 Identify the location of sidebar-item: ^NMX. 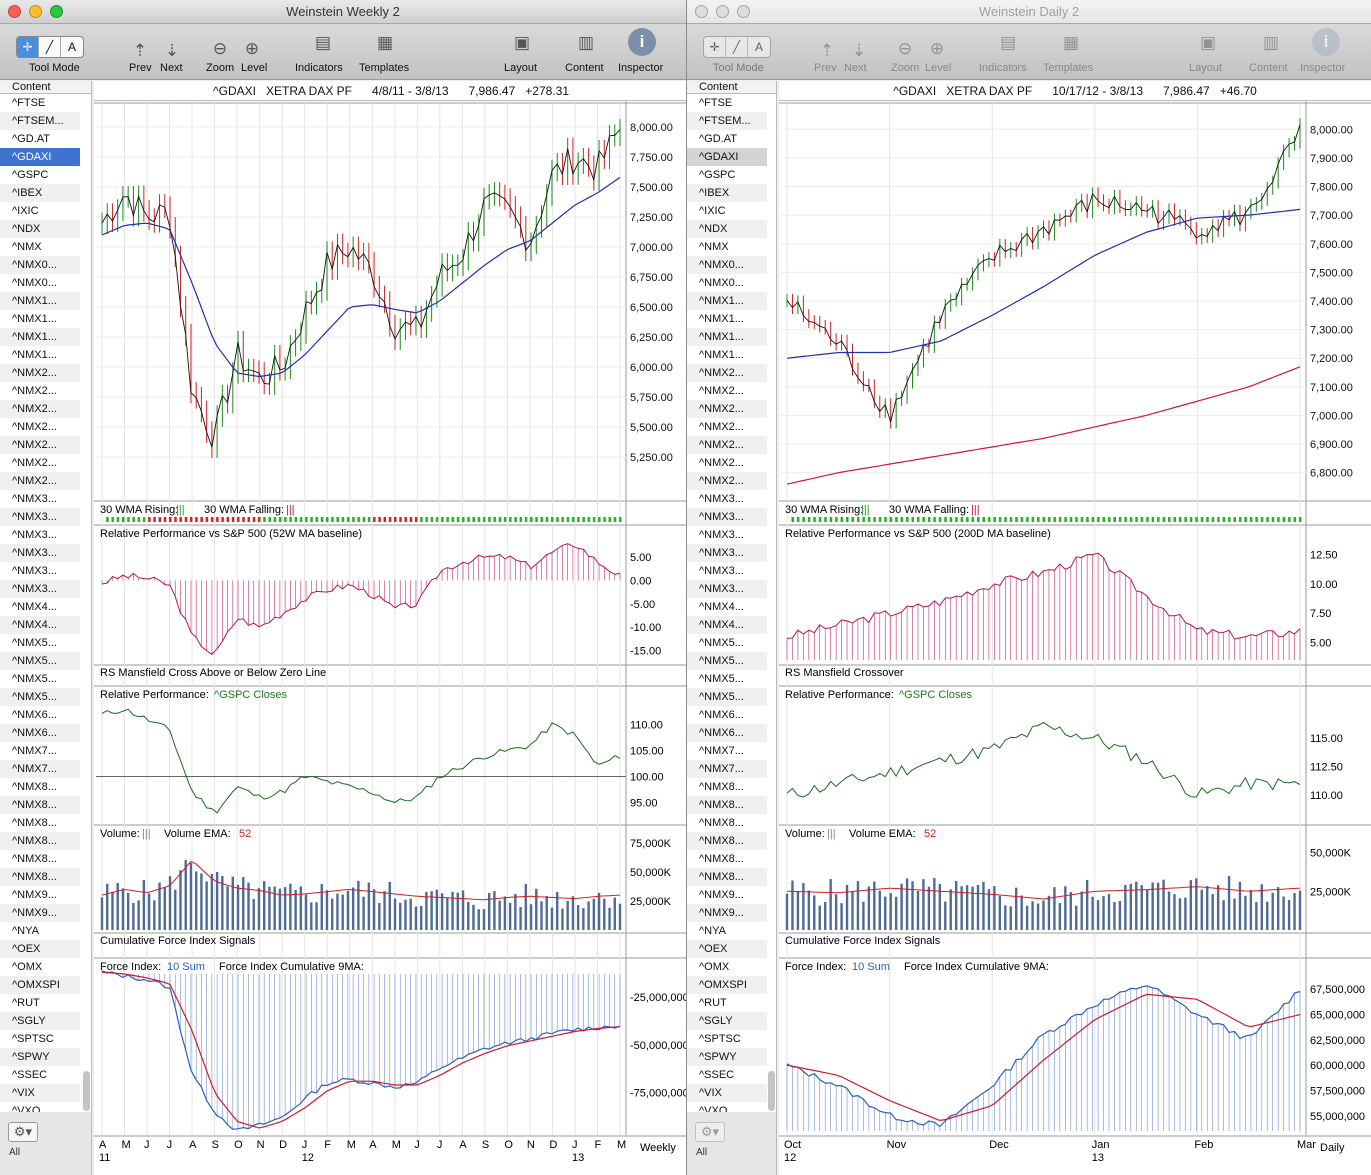
(27, 247).